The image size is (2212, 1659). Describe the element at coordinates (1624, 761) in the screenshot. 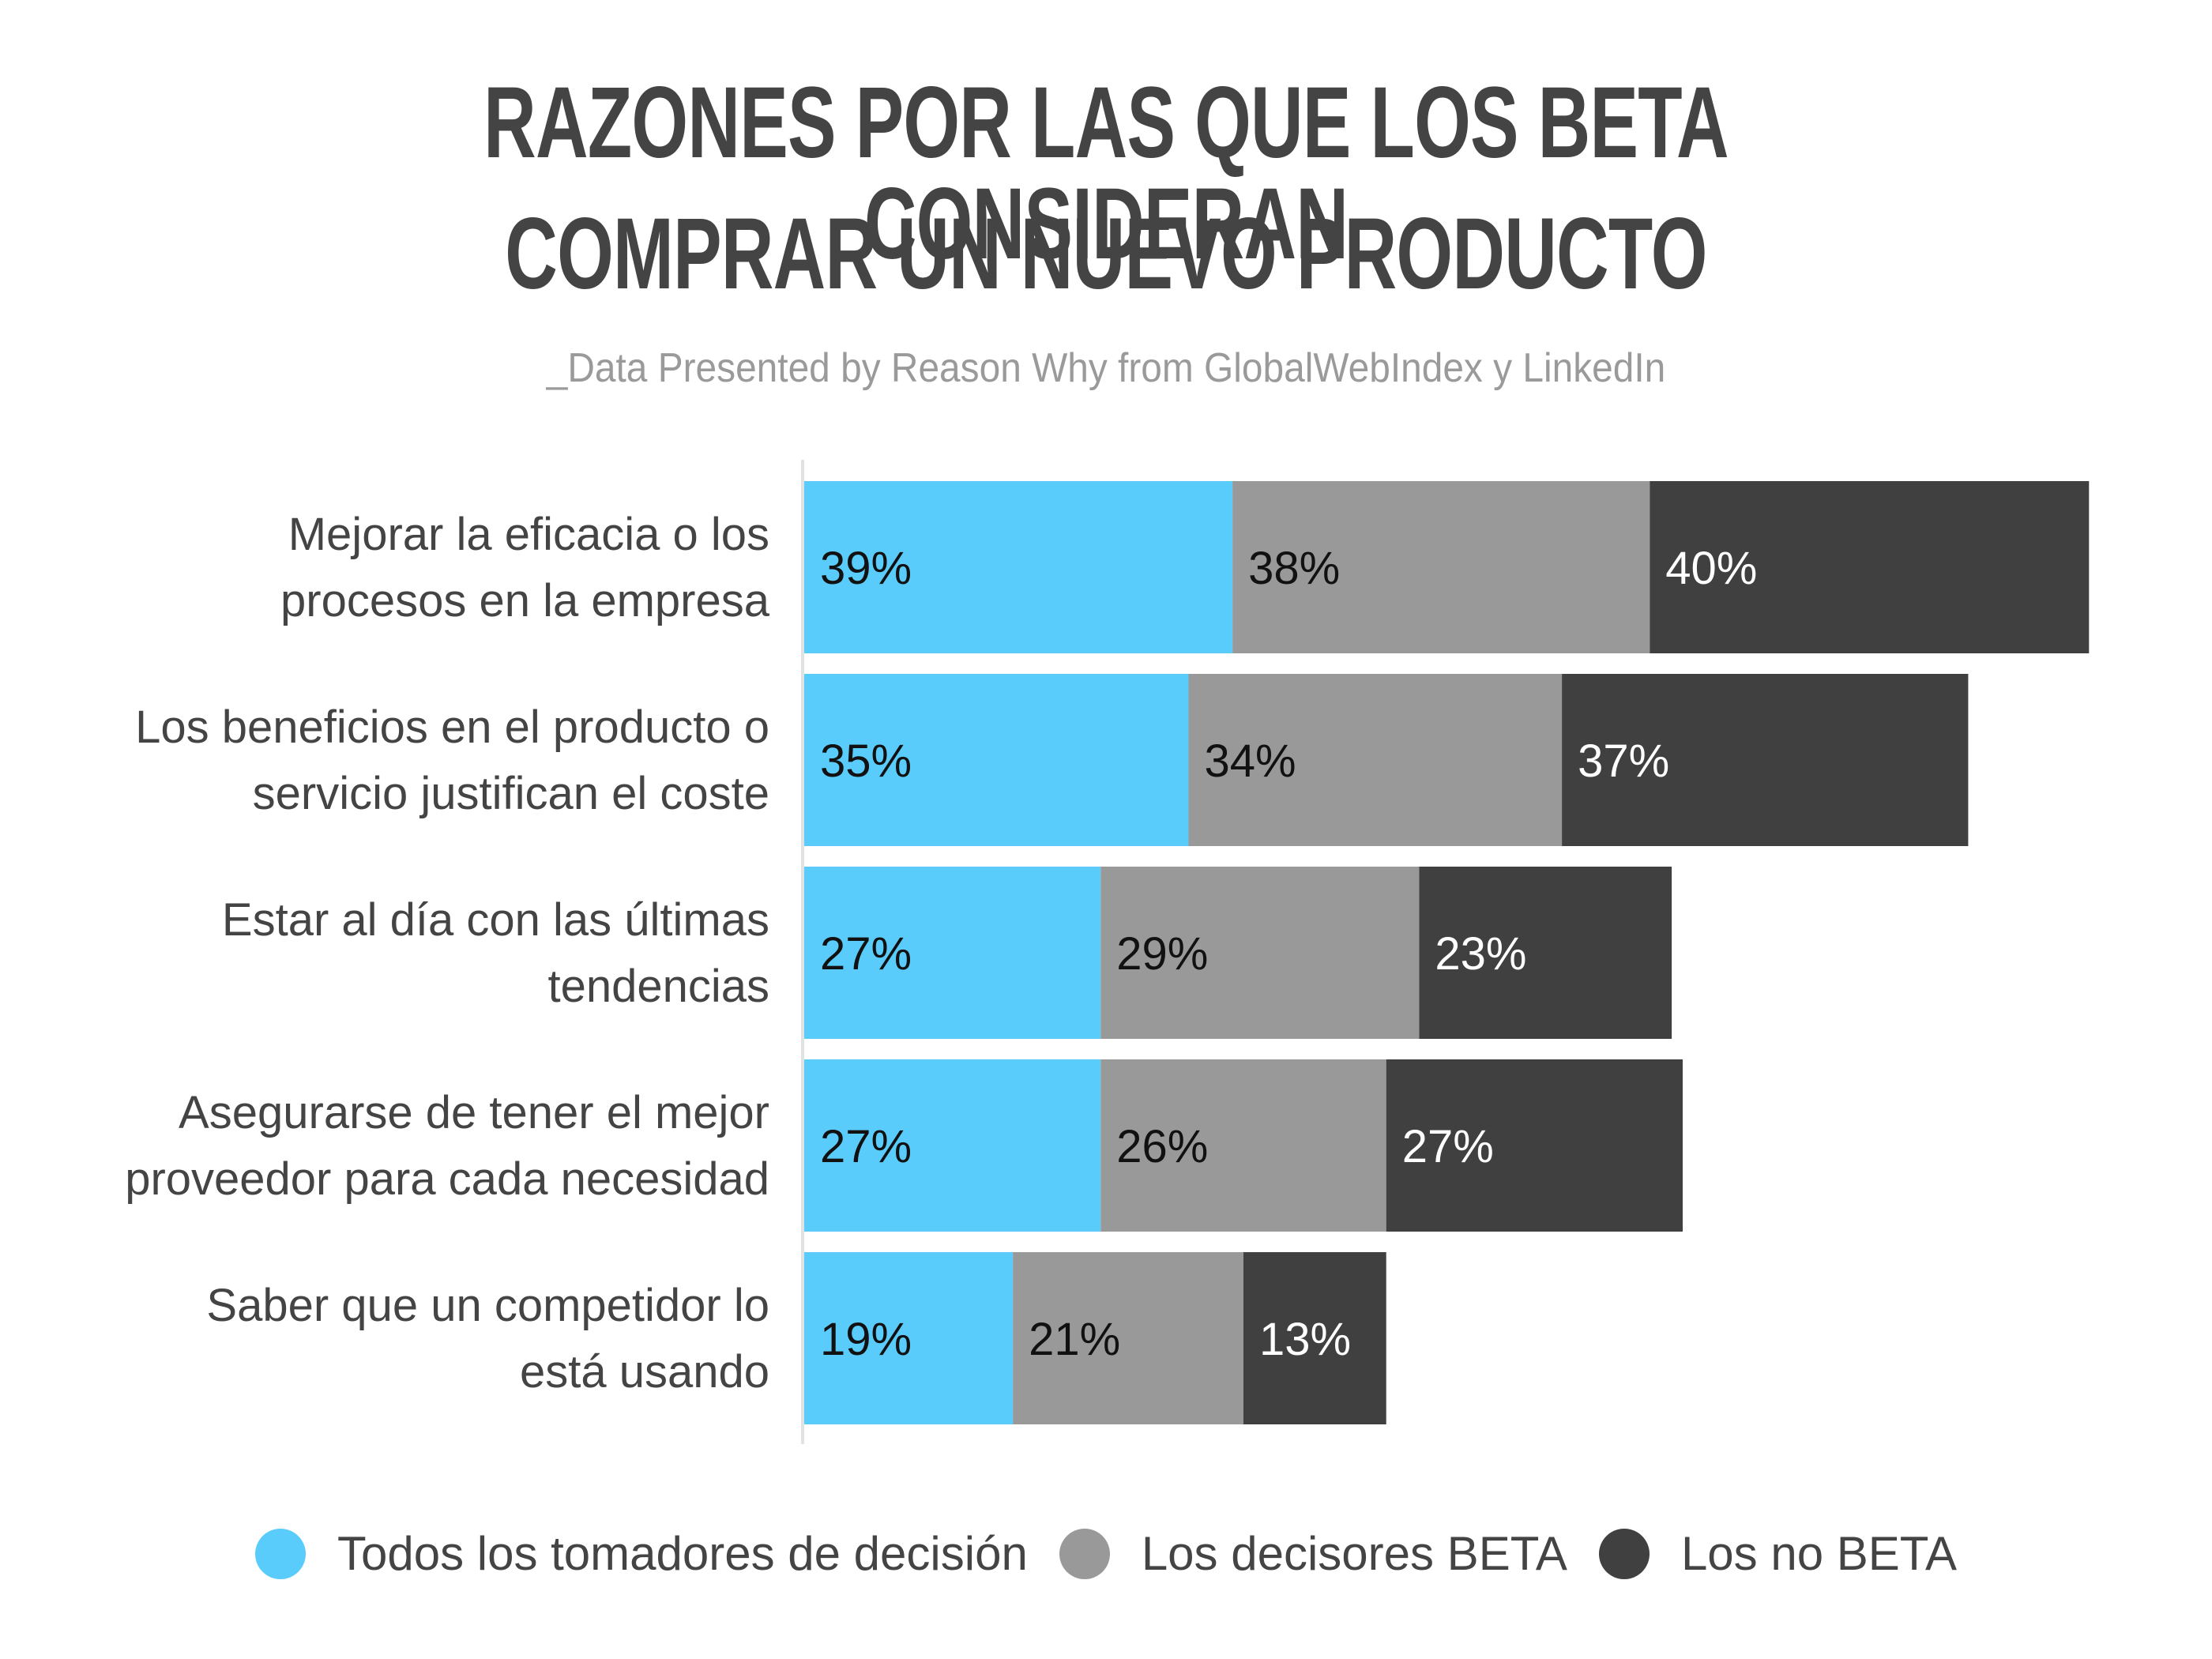

I see `data-label: 37%` at that location.